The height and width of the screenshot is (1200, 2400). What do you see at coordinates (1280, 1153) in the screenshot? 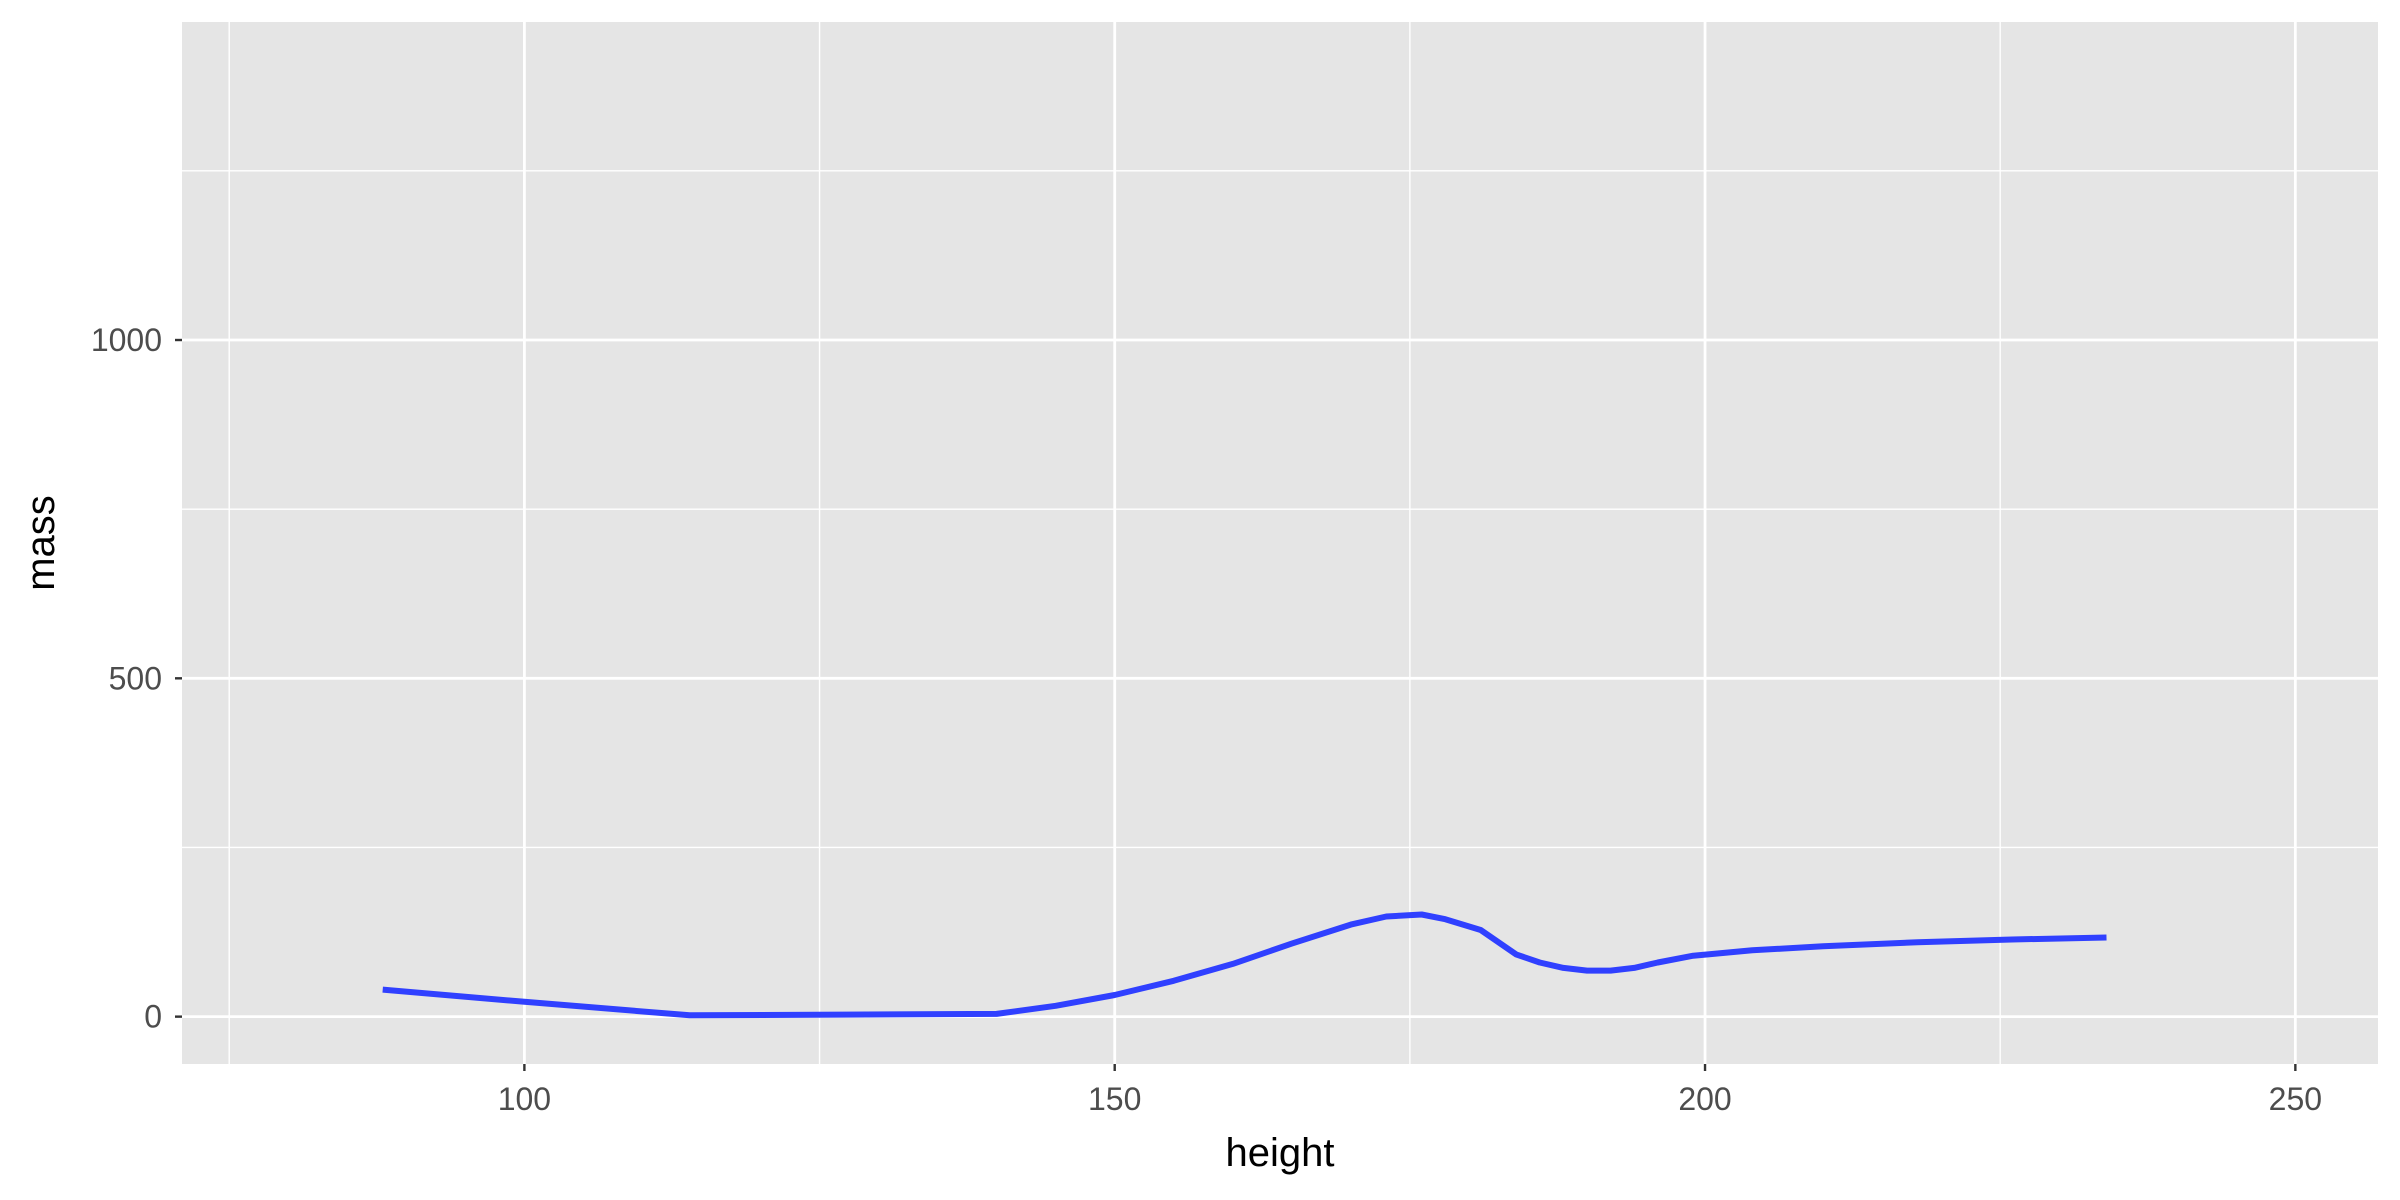
I see `x-axis-title: height` at bounding box center [1280, 1153].